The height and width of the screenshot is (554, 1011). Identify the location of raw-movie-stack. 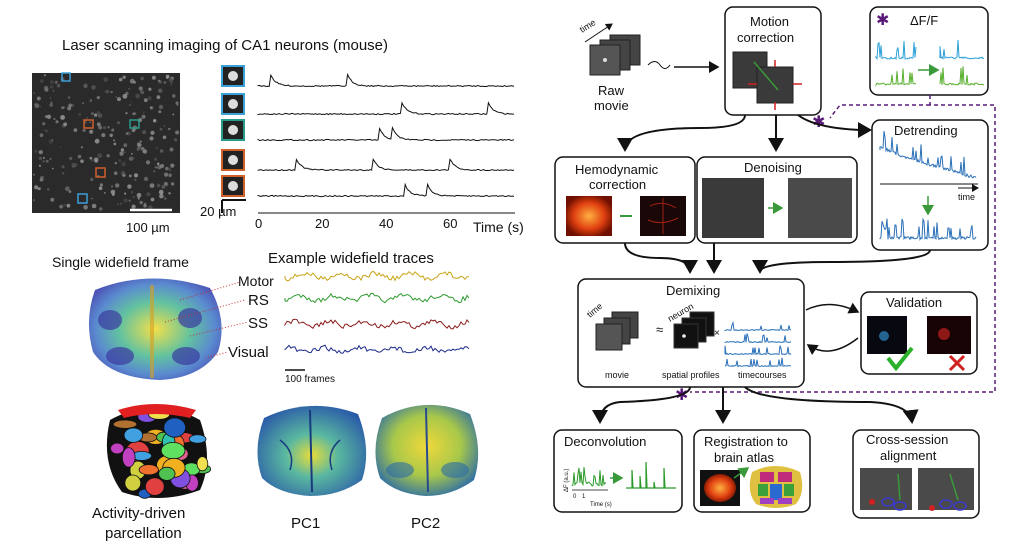
(615, 55).